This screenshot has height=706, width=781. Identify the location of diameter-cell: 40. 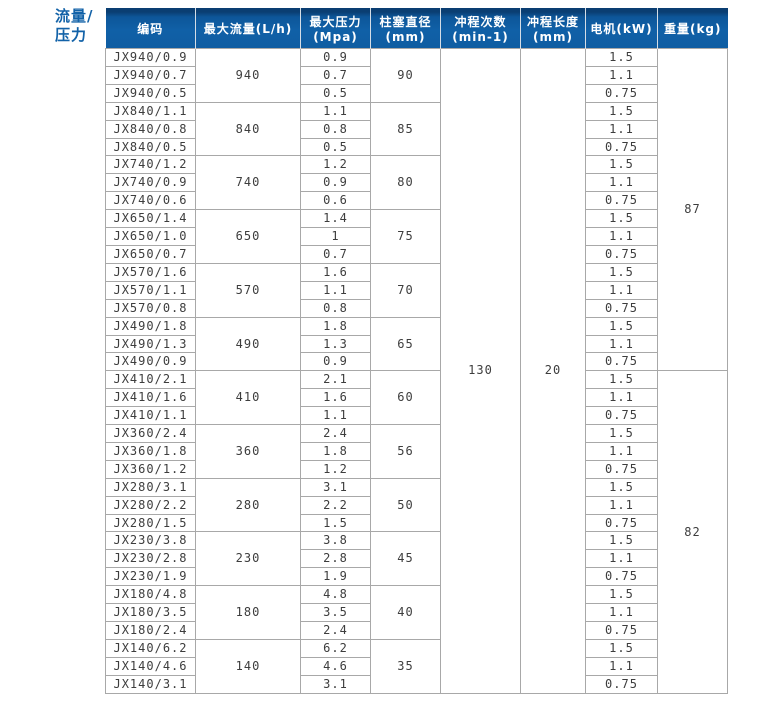
(405, 612).